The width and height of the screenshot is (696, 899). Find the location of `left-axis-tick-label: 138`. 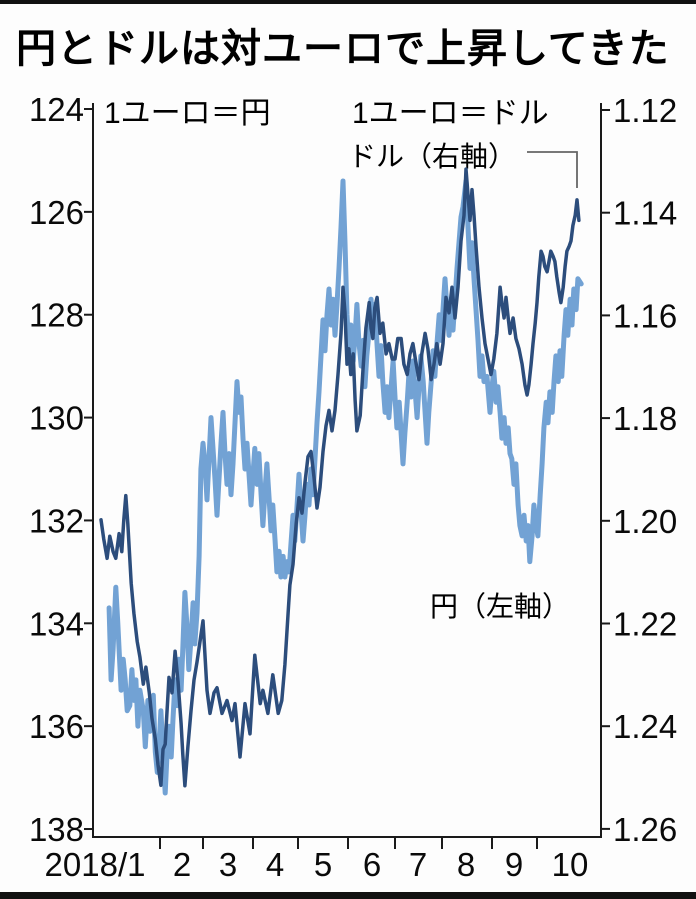

left-axis-tick-label: 138 is located at coordinates (56, 829).